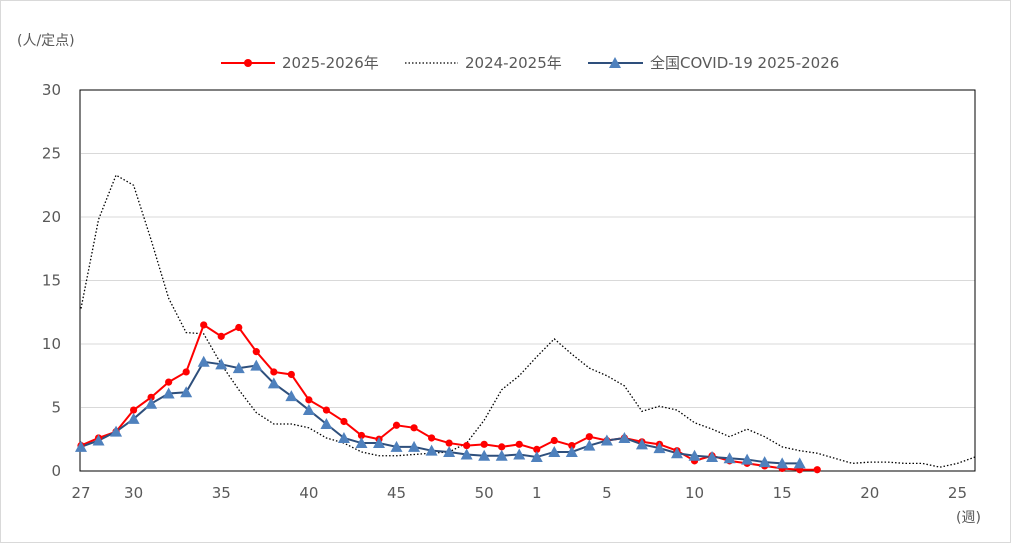 This screenshot has height=547, width=1011. I want to click on y-tick-label: 5, so click(56, 408).